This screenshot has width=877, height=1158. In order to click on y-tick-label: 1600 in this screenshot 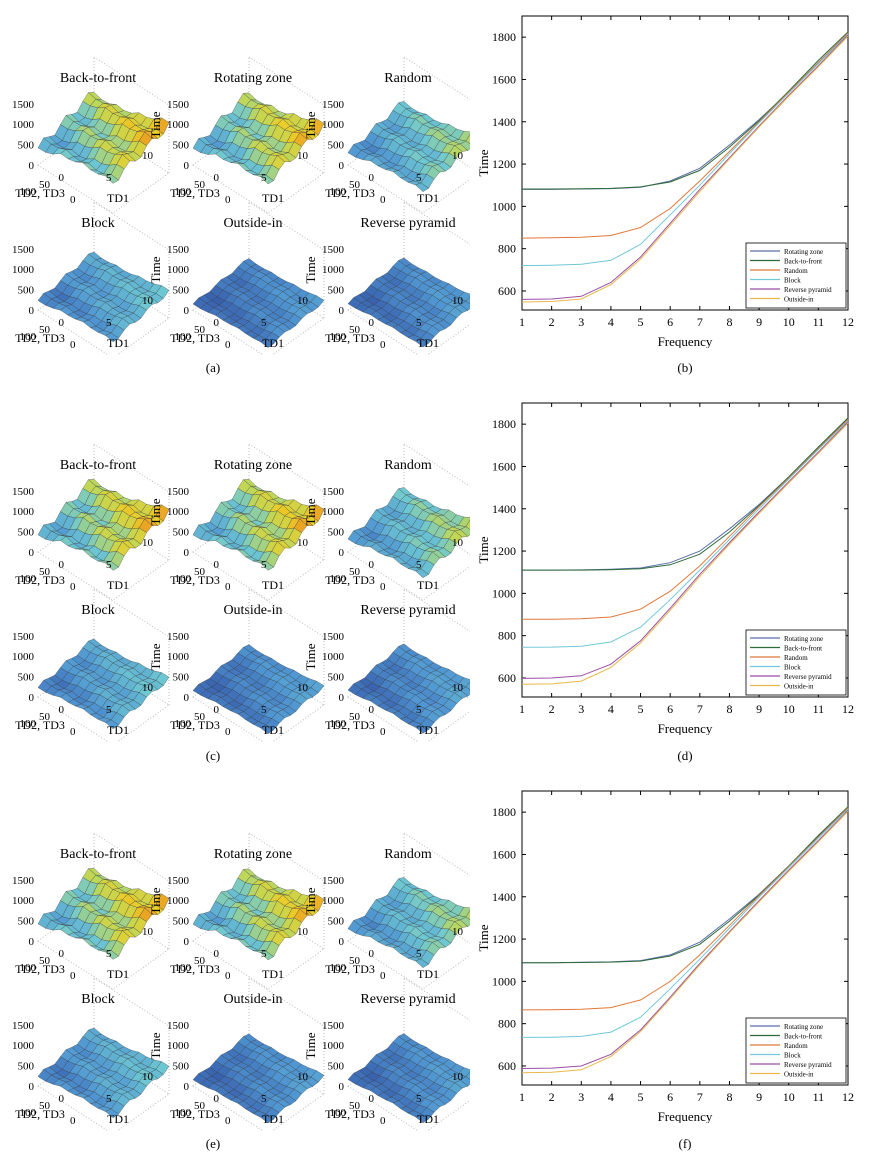, I will do `click(504, 466)`.